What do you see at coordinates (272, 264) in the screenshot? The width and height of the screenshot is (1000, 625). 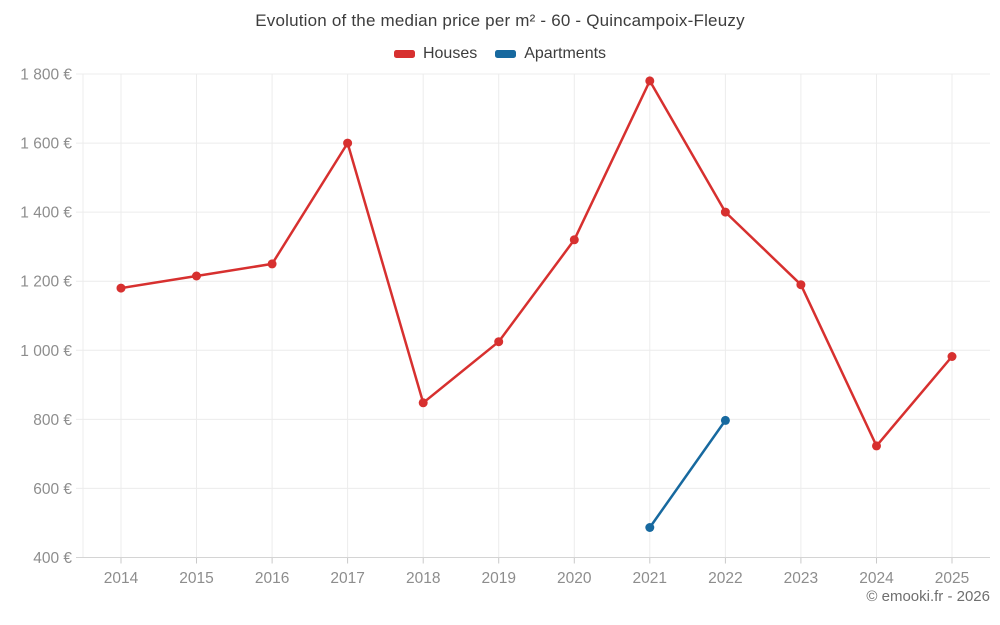 I see `data-point-houses-2016` at bounding box center [272, 264].